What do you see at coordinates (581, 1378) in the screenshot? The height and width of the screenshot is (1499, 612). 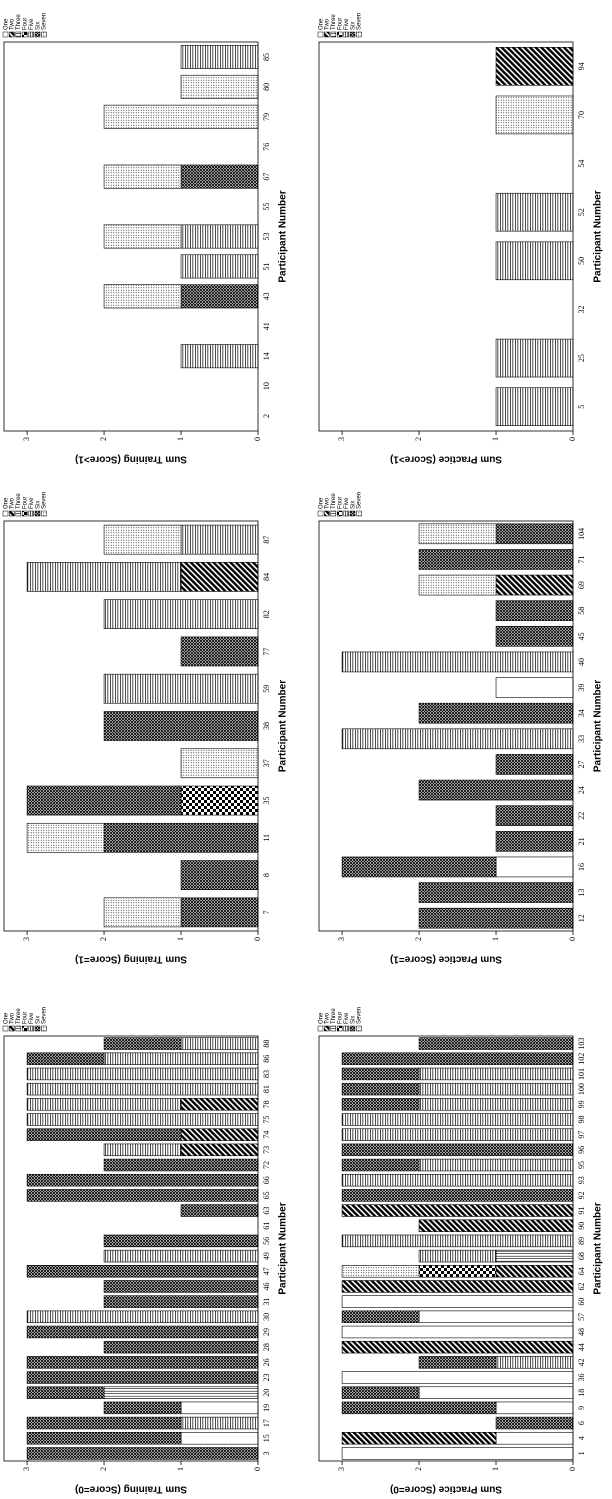 I see `x-tick-label: 36` at bounding box center [581, 1378].